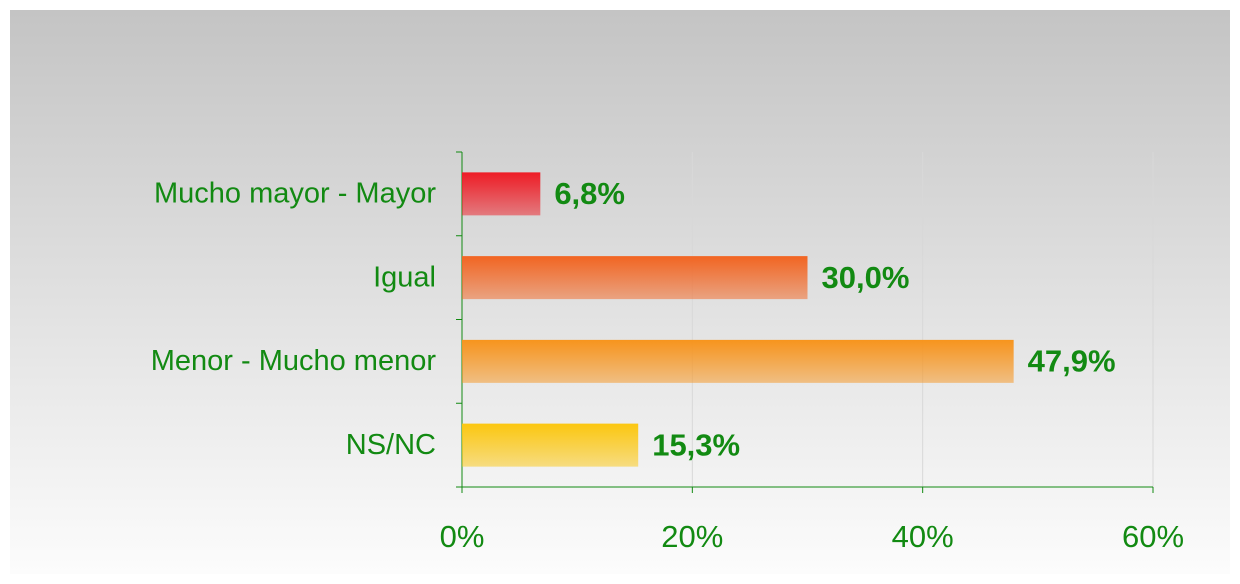 This screenshot has width=1240, height=584. Describe the element at coordinates (692, 536) in the screenshot. I see `x-tick-label: 20%` at that location.